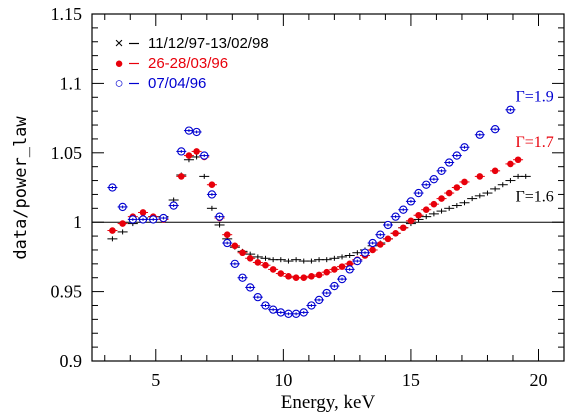 The image size is (574, 414). What do you see at coordinates (535, 196) in the screenshot?
I see `gamma-label: Γ=1.6` at bounding box center [535, 196].